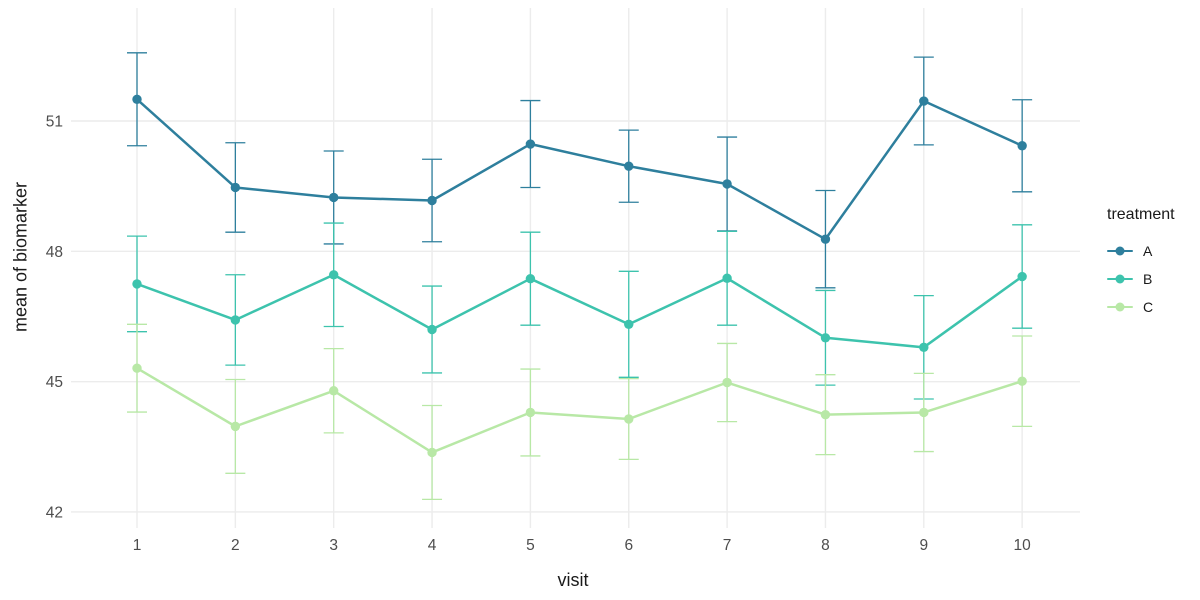 The image size is (1200, 600). What do you see at coordinates (432, 545) in the screenshot?
I see `x-tick-label: 4` at bounding box center [432, 545].